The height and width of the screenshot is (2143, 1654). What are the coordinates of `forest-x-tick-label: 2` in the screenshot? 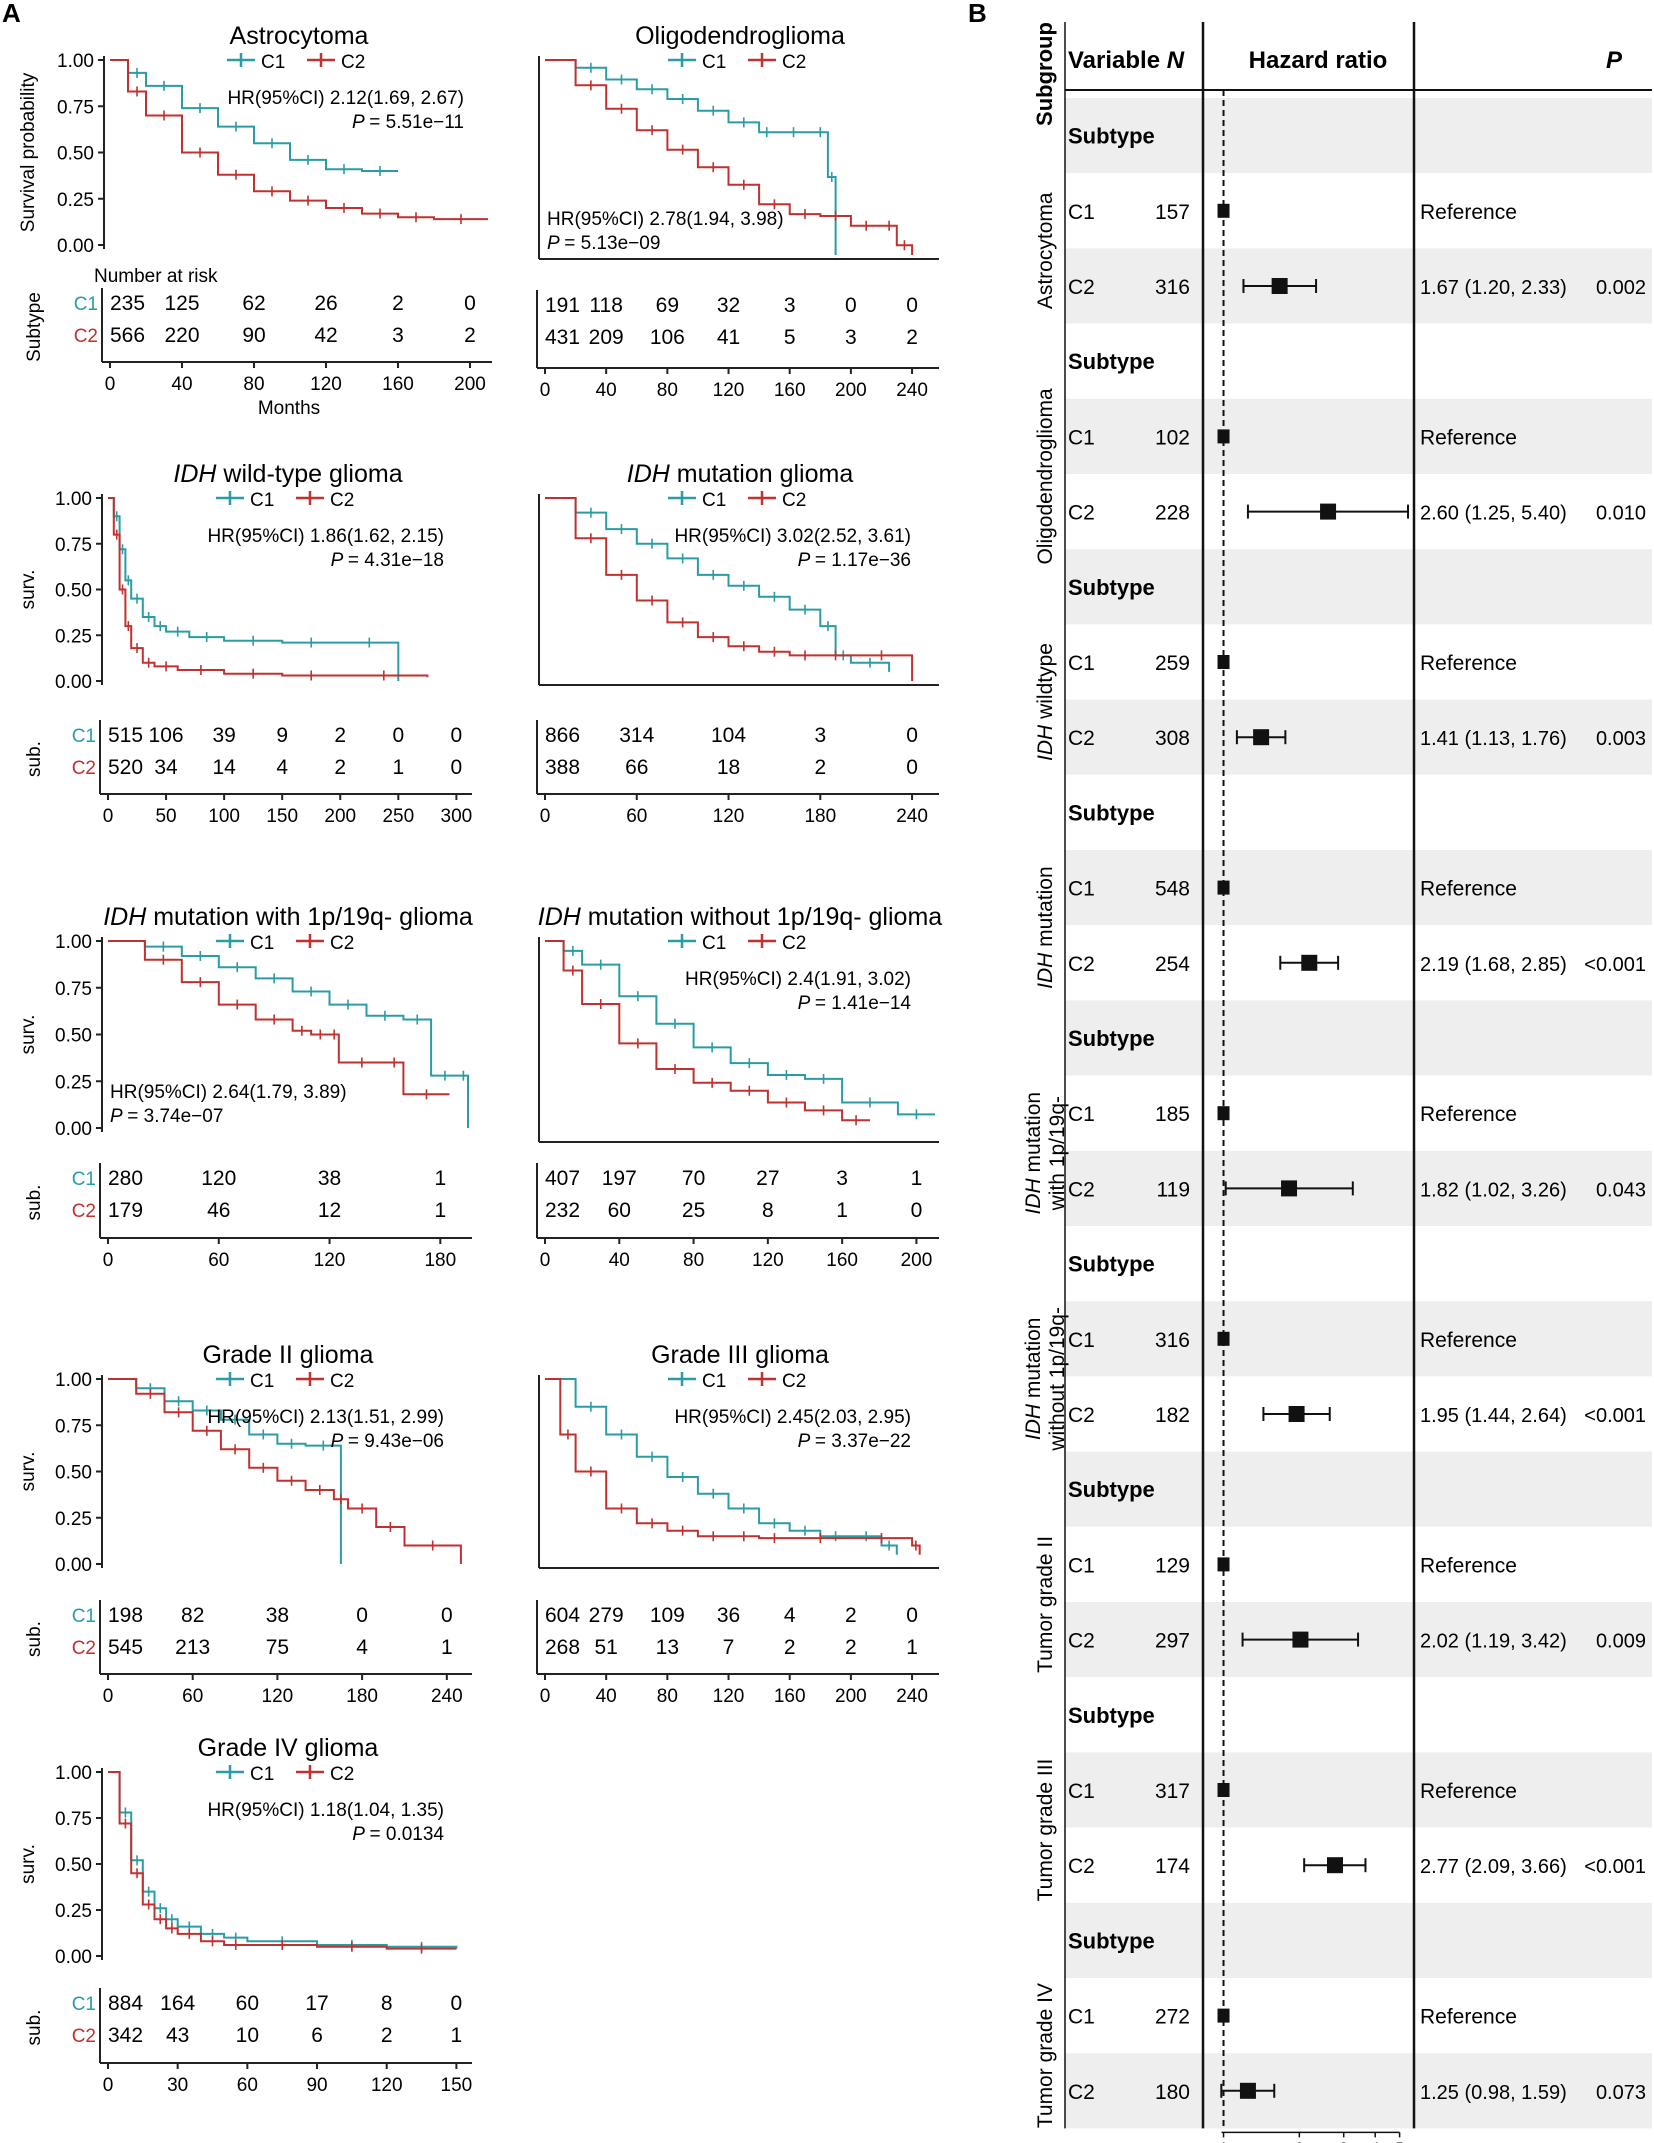 It's located at (1299, 2141).